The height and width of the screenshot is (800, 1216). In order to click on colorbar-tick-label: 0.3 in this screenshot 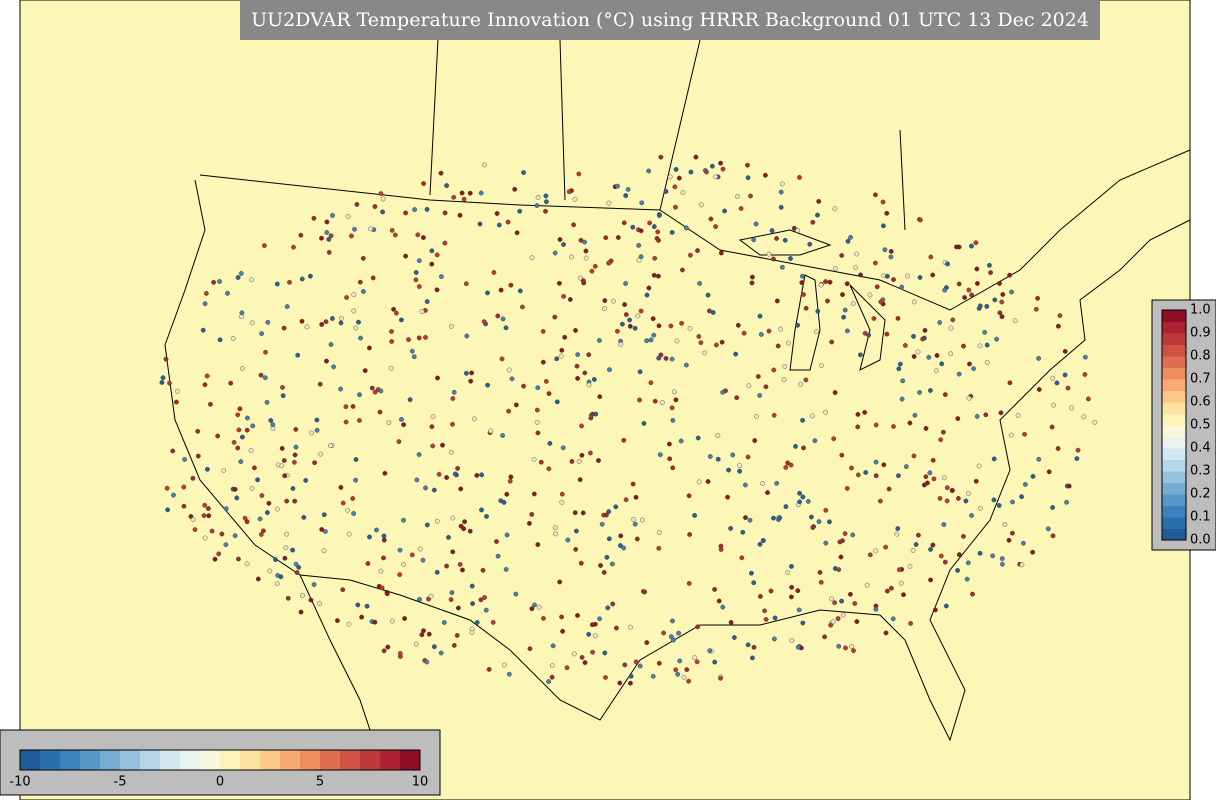, I will do `click(1200, 471)`.